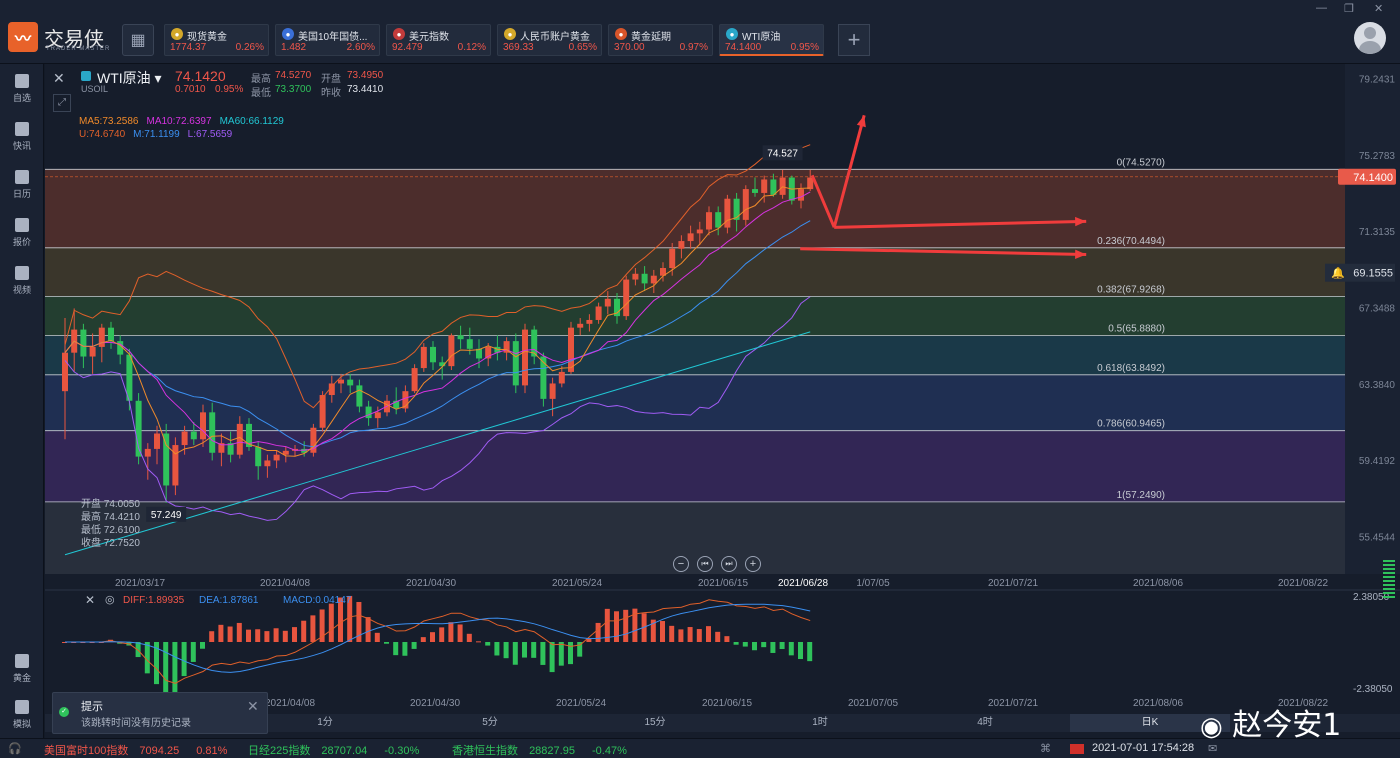  I want to click on macd-date-label: 2021/04/08, so click(290, 703).